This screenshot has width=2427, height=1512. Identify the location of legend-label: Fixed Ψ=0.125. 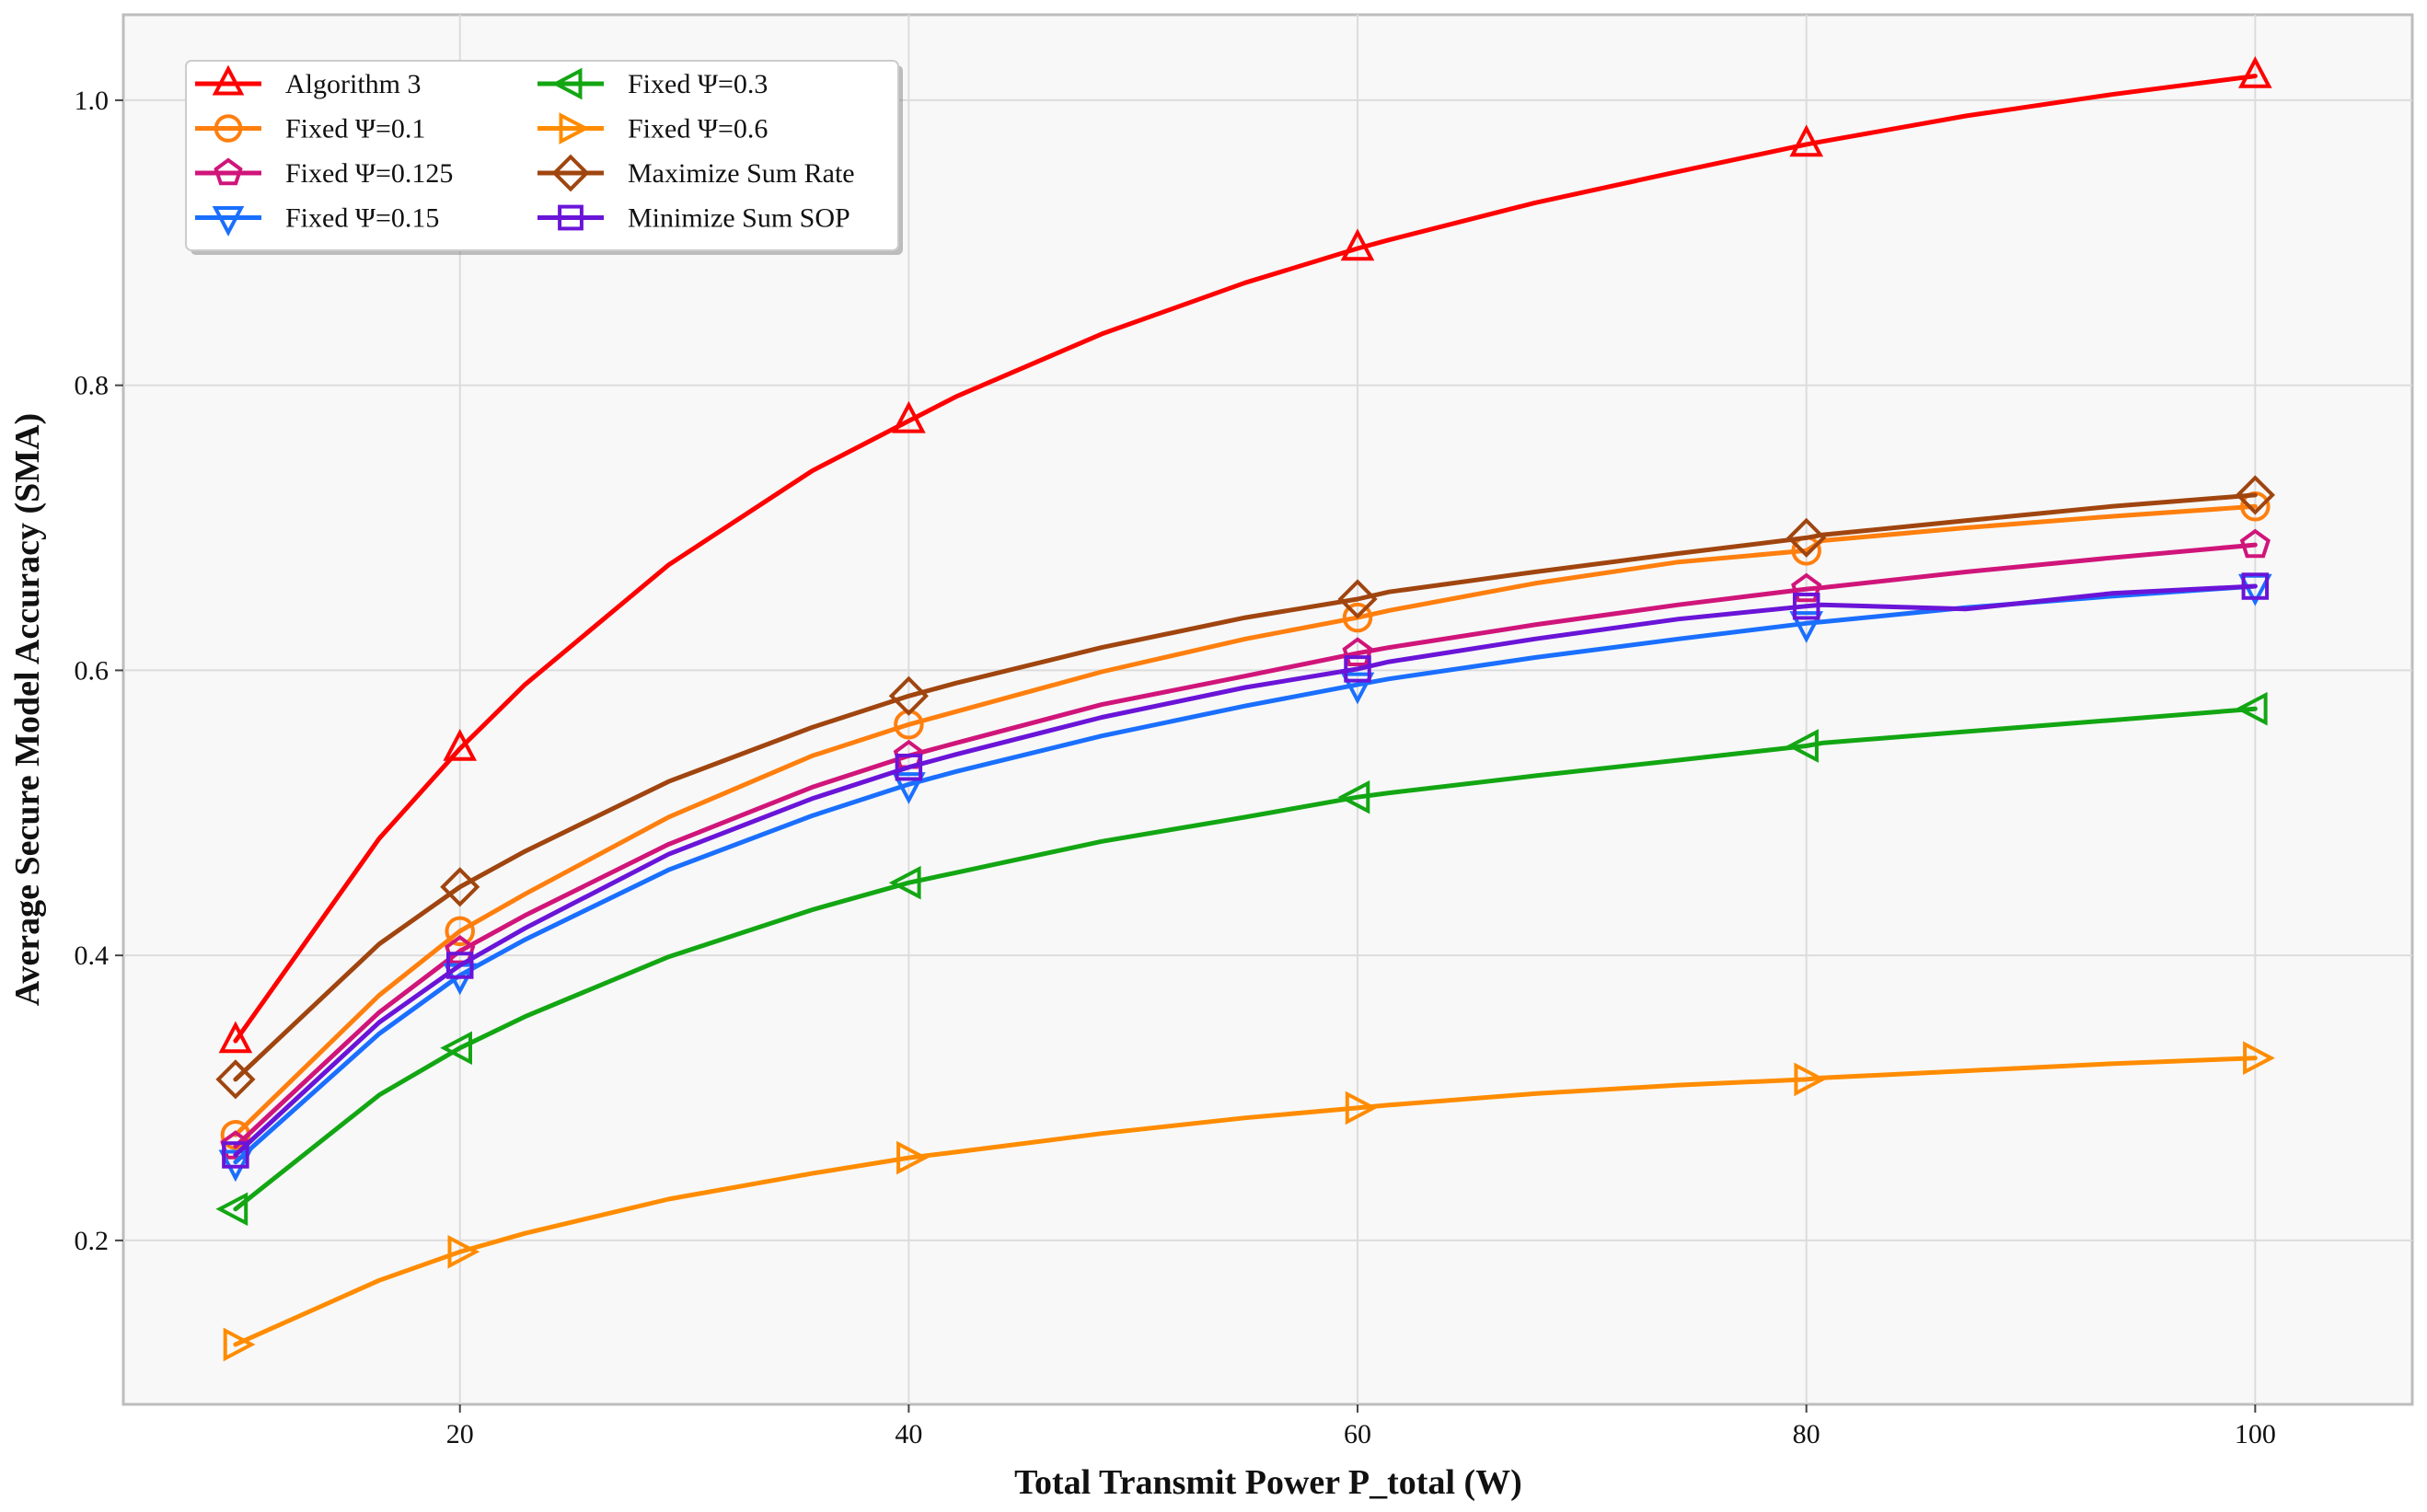
(369, 173).